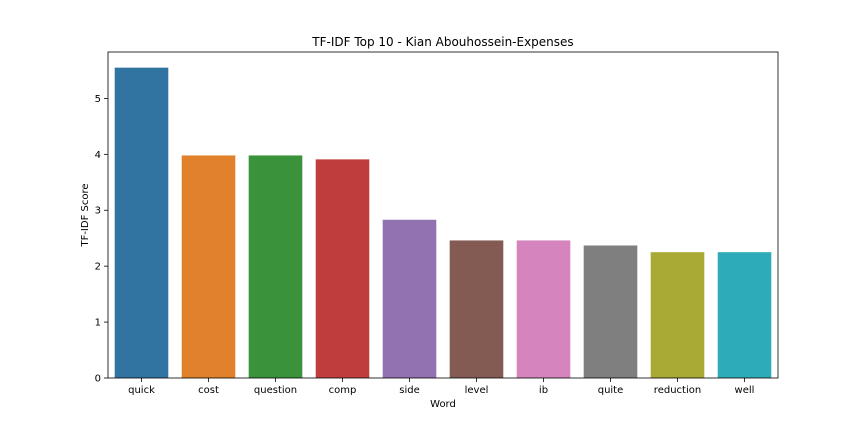 The width and height of the screenshot is (864, 432). Describe the element at coordinates (98, 99) in the screenshot. I see `y-tick-label: 5` at that location.